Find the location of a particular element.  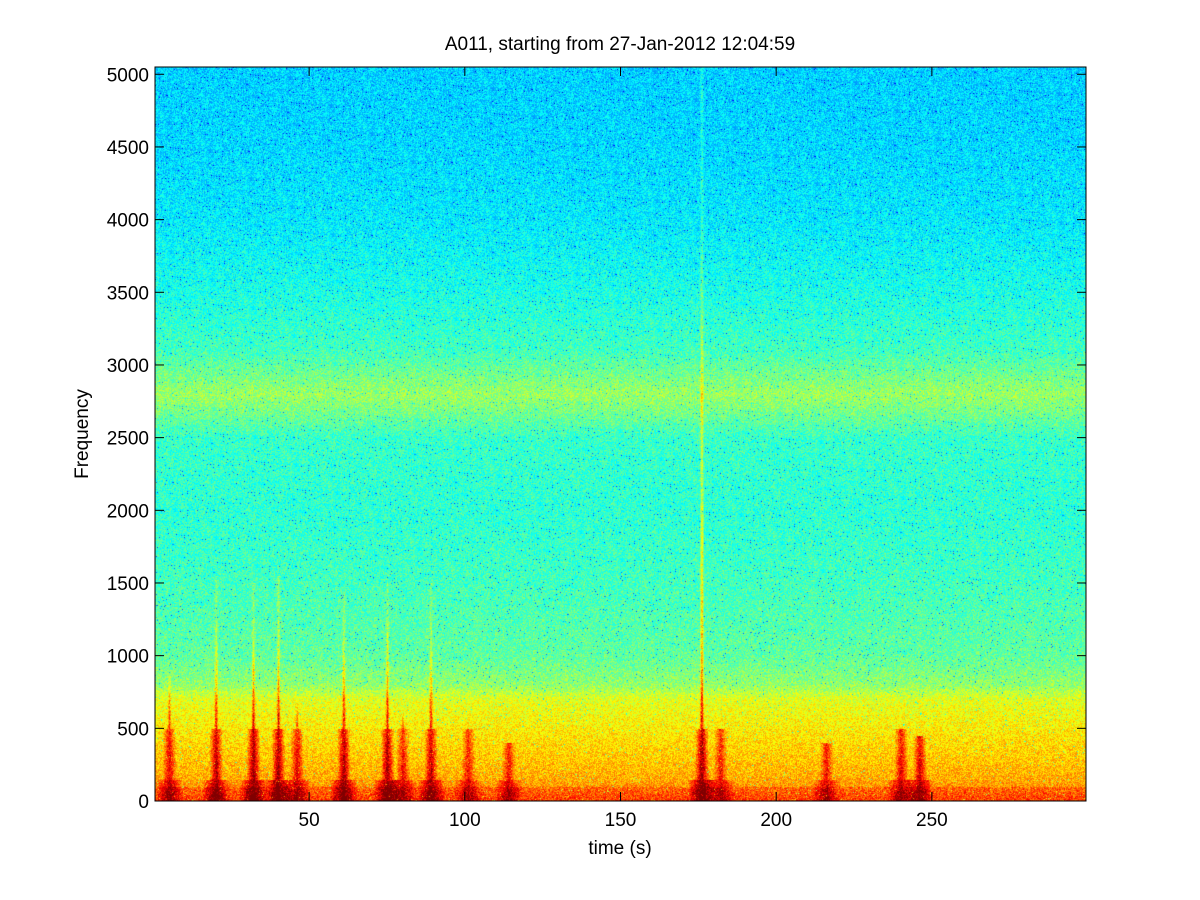

x-axis-label: time (s) is located at coordinates (619, 848).